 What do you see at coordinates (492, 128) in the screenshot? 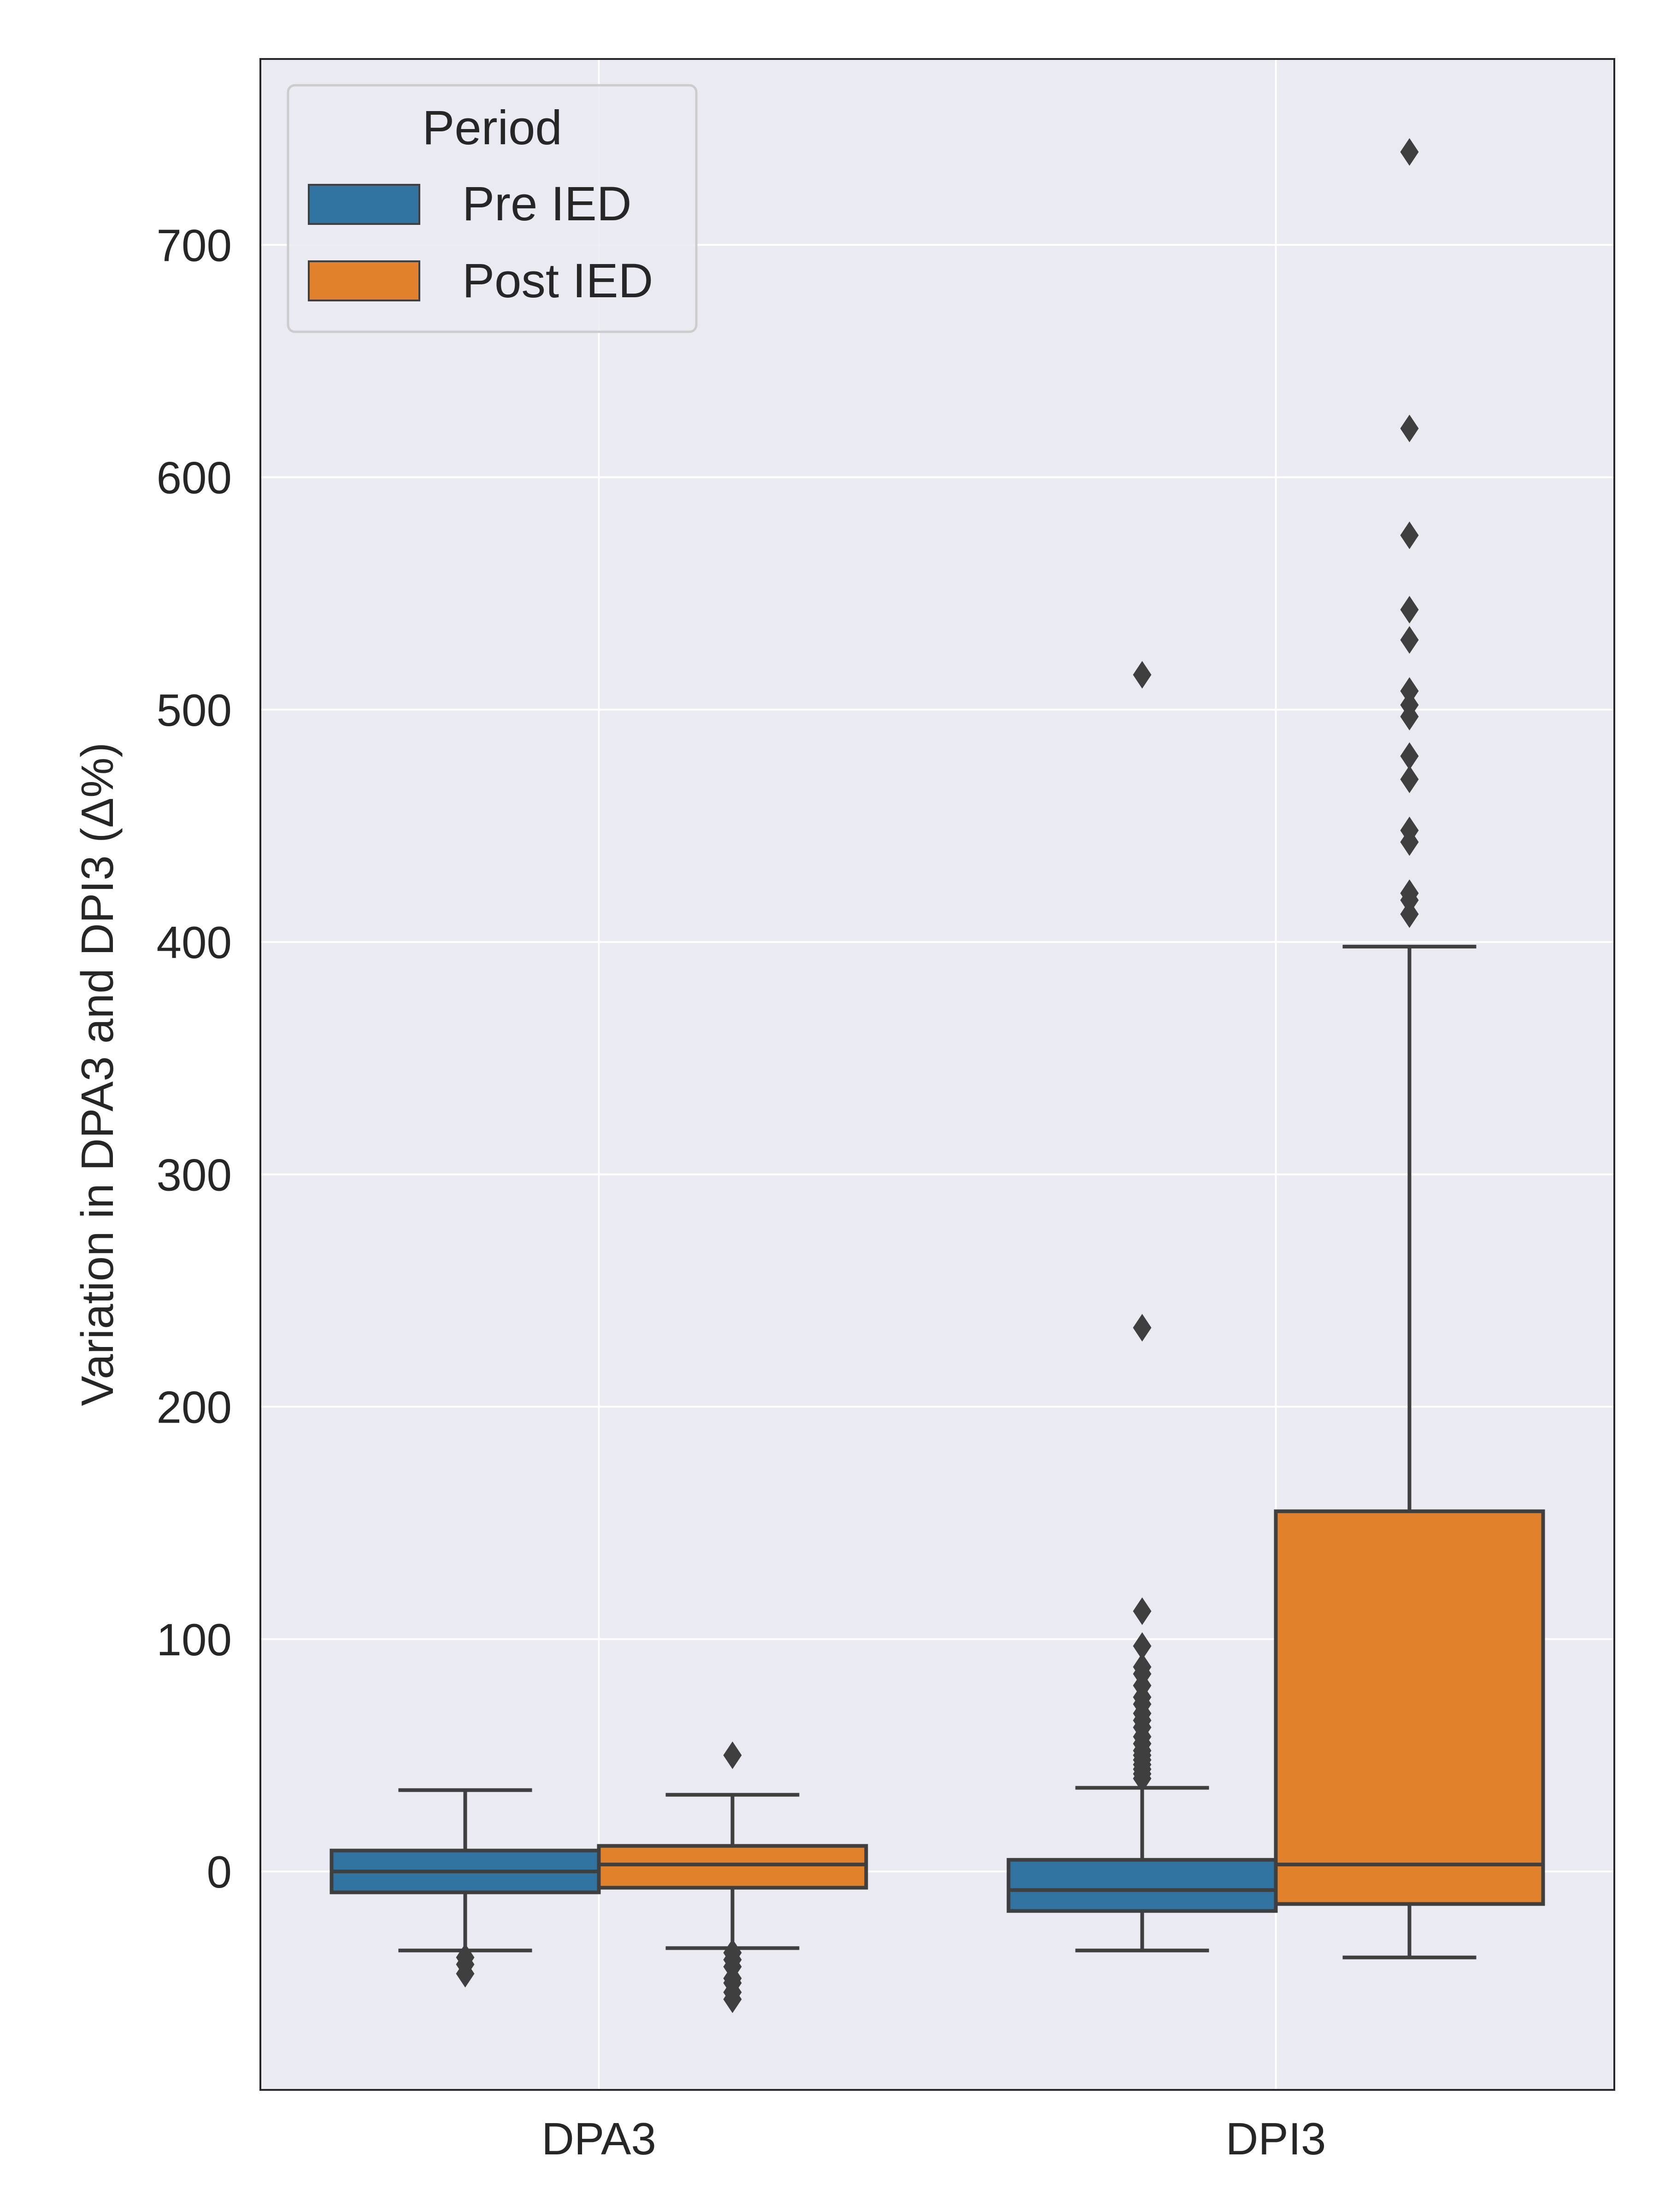
I see `legend-title: Period` at bounding box center [492, 128].